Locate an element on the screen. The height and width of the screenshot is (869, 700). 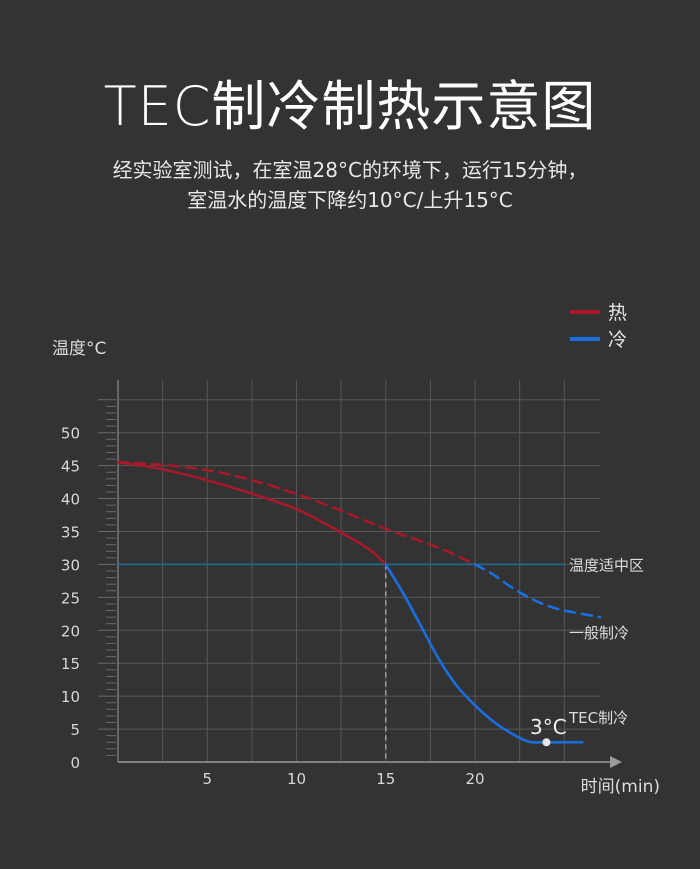
page-title: TEC制冷制热示意图 is located at coordinates (350, 106).